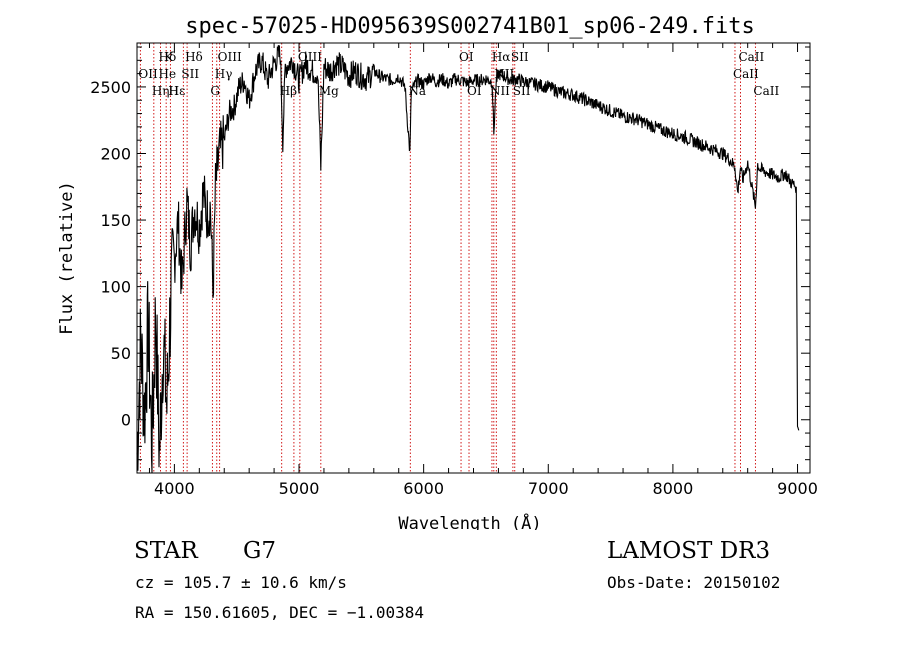 Image resolution: width=900 pixels, height=649 pixels. I want to click on x-tick-label: 6000, so click(423, 488).